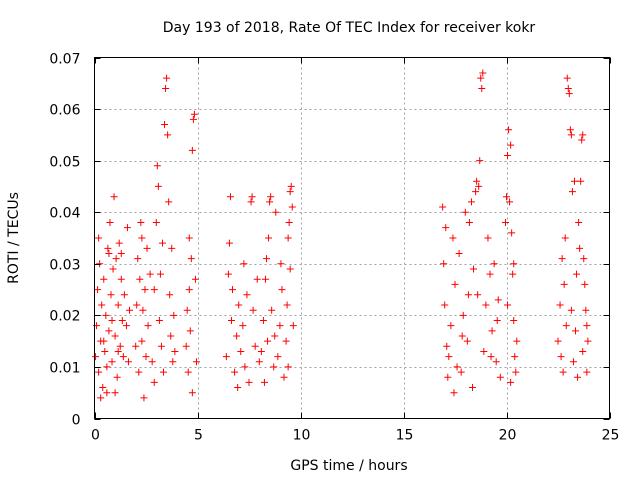  I want to click on y-axis-label: ROTI / TECUs, so click(14, 238).